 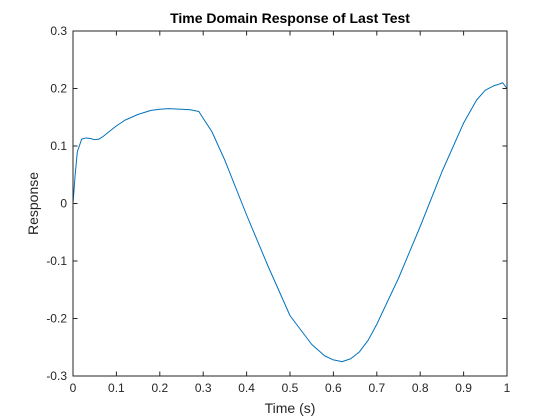 I want to click on y-tick-label: -0.2, so click(x=56, y=319).